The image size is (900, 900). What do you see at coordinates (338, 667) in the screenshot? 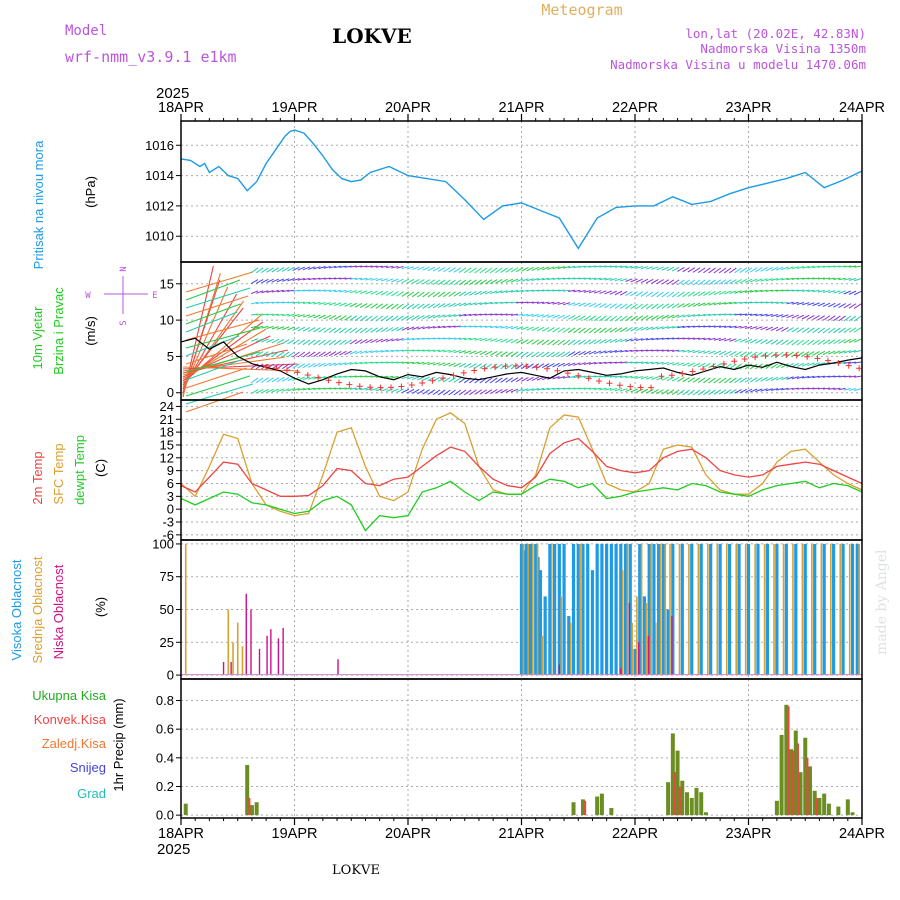
I see `cloud-low-bar` at bounding box center [338, 667].